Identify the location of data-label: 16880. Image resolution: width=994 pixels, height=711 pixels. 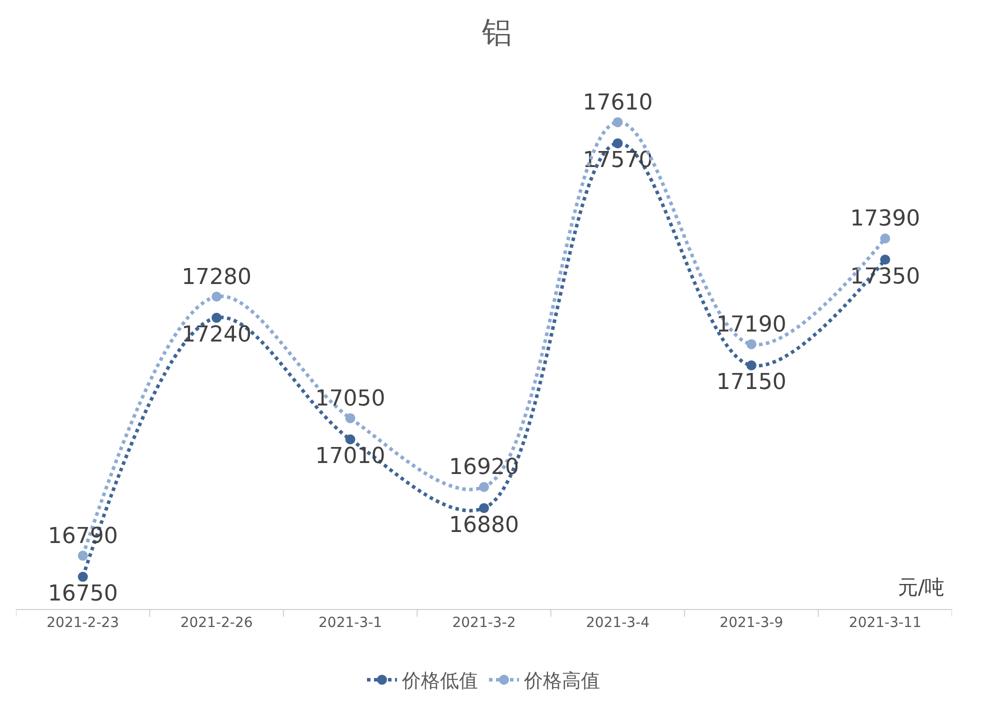
(484, 525).